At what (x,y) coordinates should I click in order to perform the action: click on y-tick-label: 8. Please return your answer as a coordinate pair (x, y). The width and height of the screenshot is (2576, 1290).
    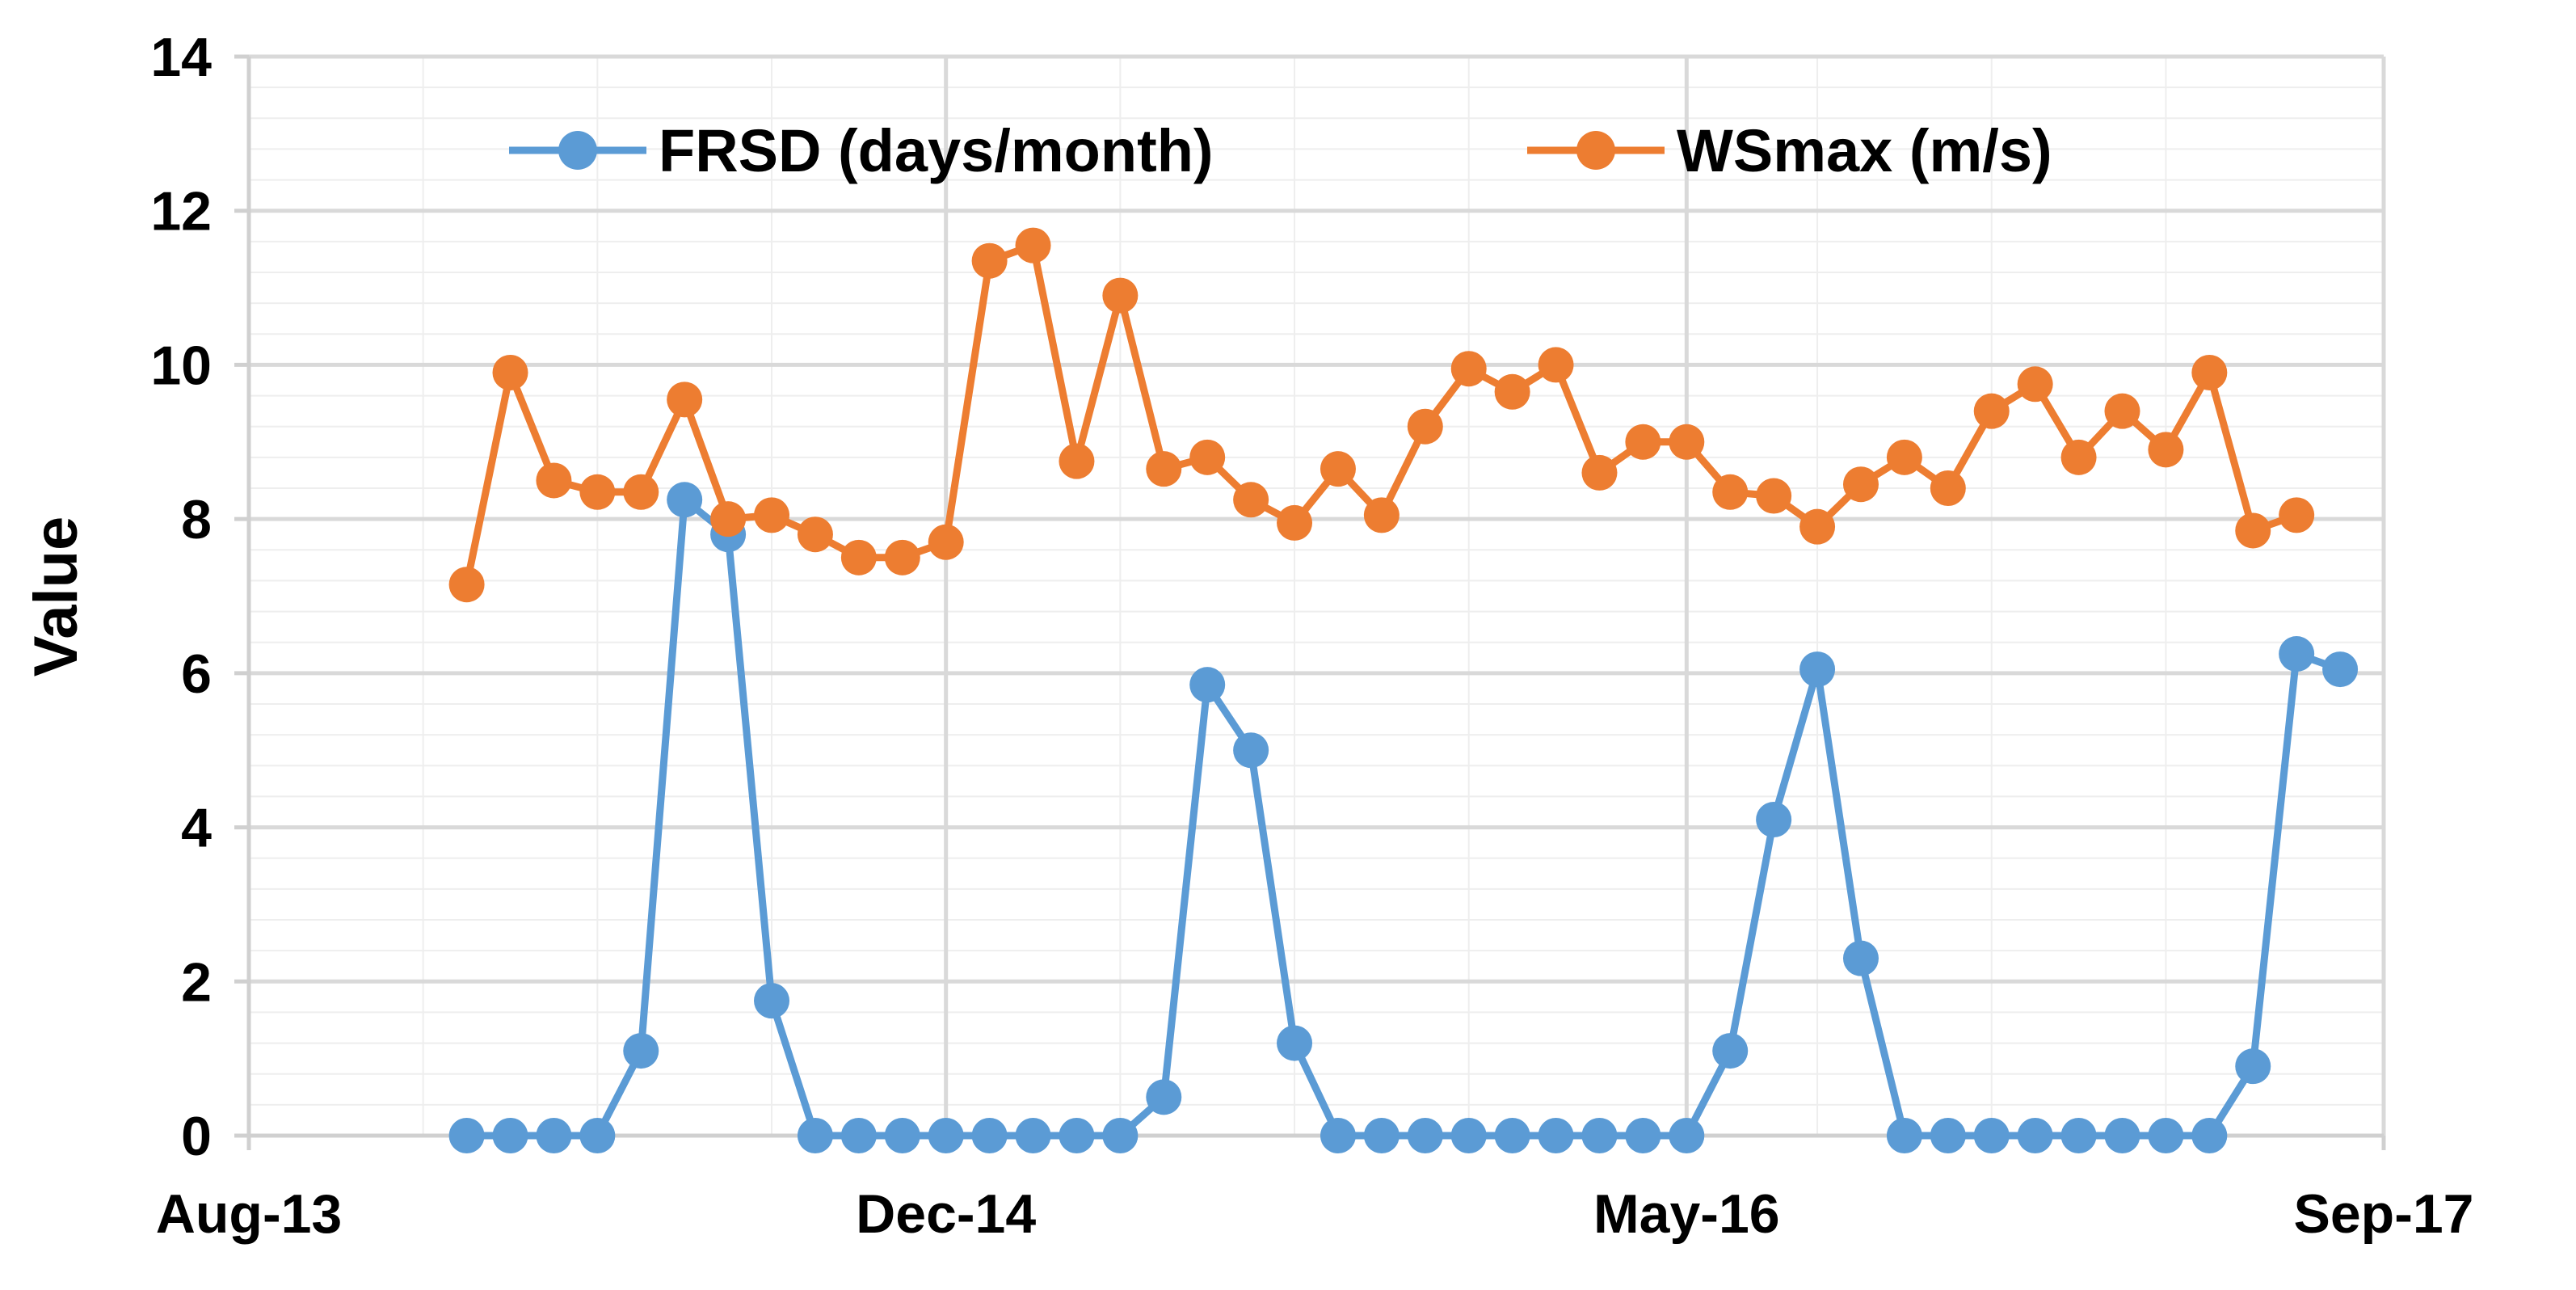
    Looking at the image, I should click on (196, 520).